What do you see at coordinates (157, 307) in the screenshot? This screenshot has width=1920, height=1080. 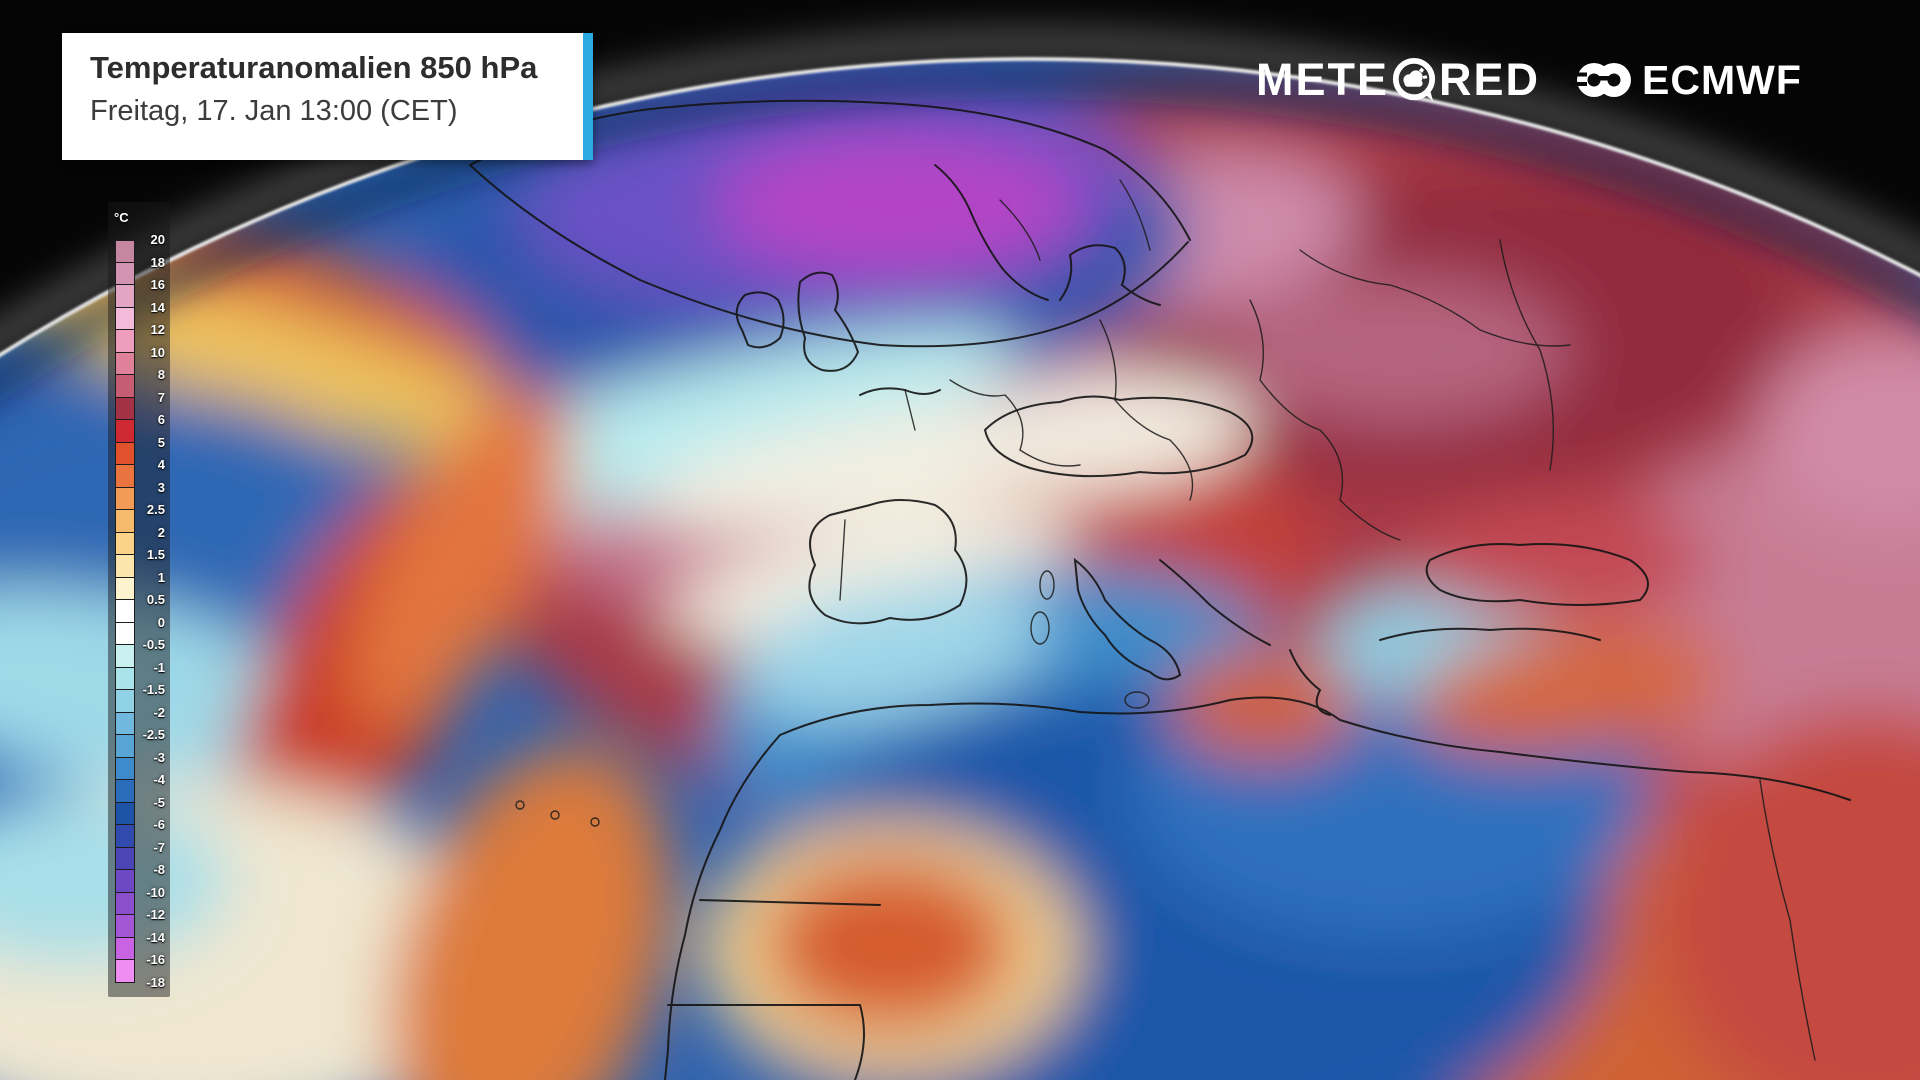 I see `legend-tick-label: 14` at bounding box center [157, 307].